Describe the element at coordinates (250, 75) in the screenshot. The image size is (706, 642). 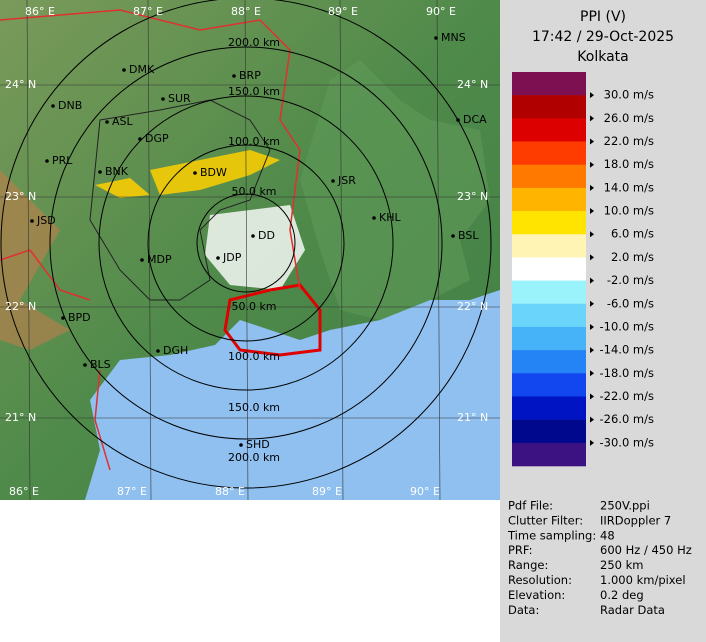
I see `place-label: BRP` at that location.